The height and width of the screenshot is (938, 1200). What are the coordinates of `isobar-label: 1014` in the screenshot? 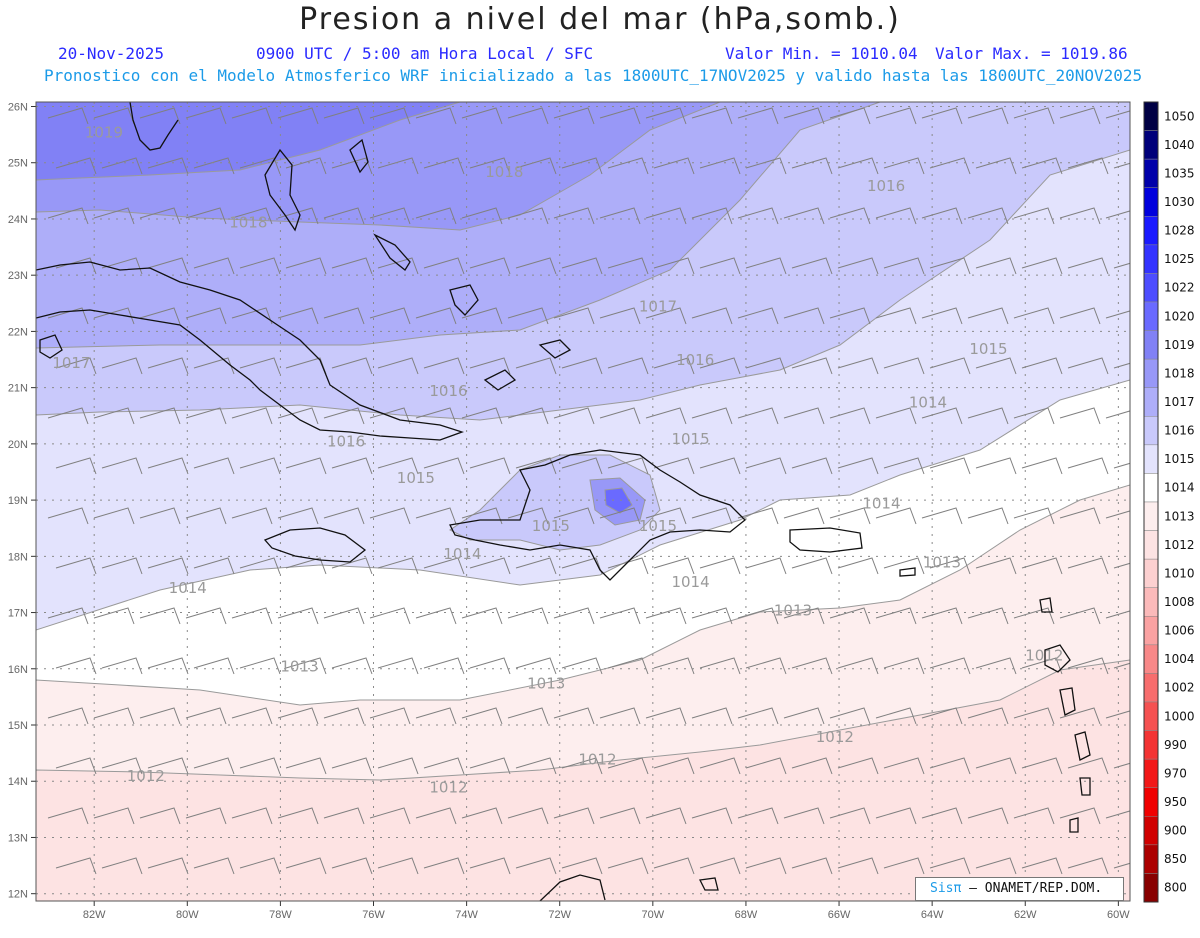 It's located at (928, 402).